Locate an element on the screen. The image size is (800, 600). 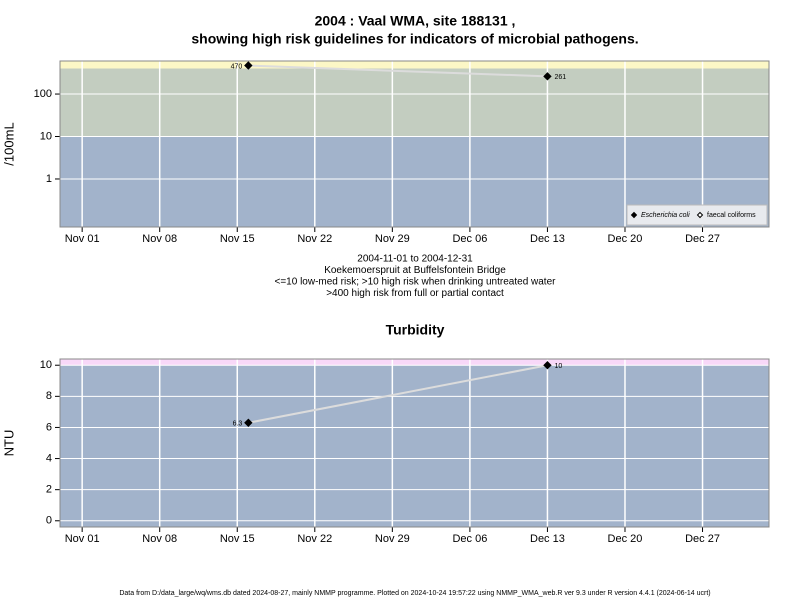
caption-line: 2004-11-01 to 2004-12-31 is located at coordinates (415, 259).